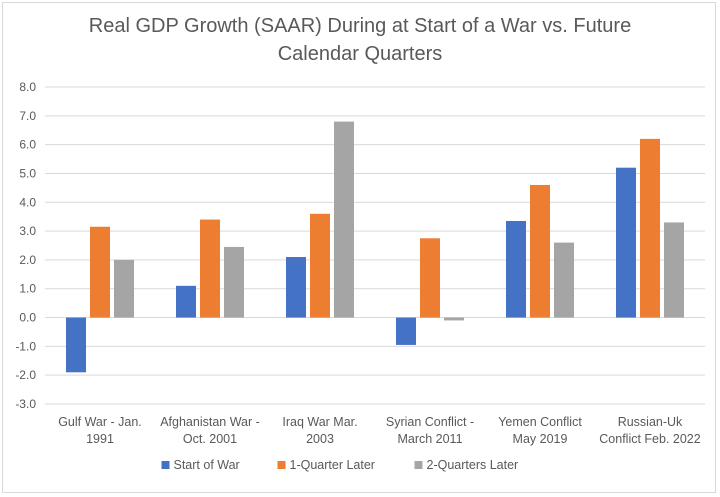  Describe the element at coordinates (281, 465) in the screenshot. I see `legend-swatch-1-quarter-later` at that location.